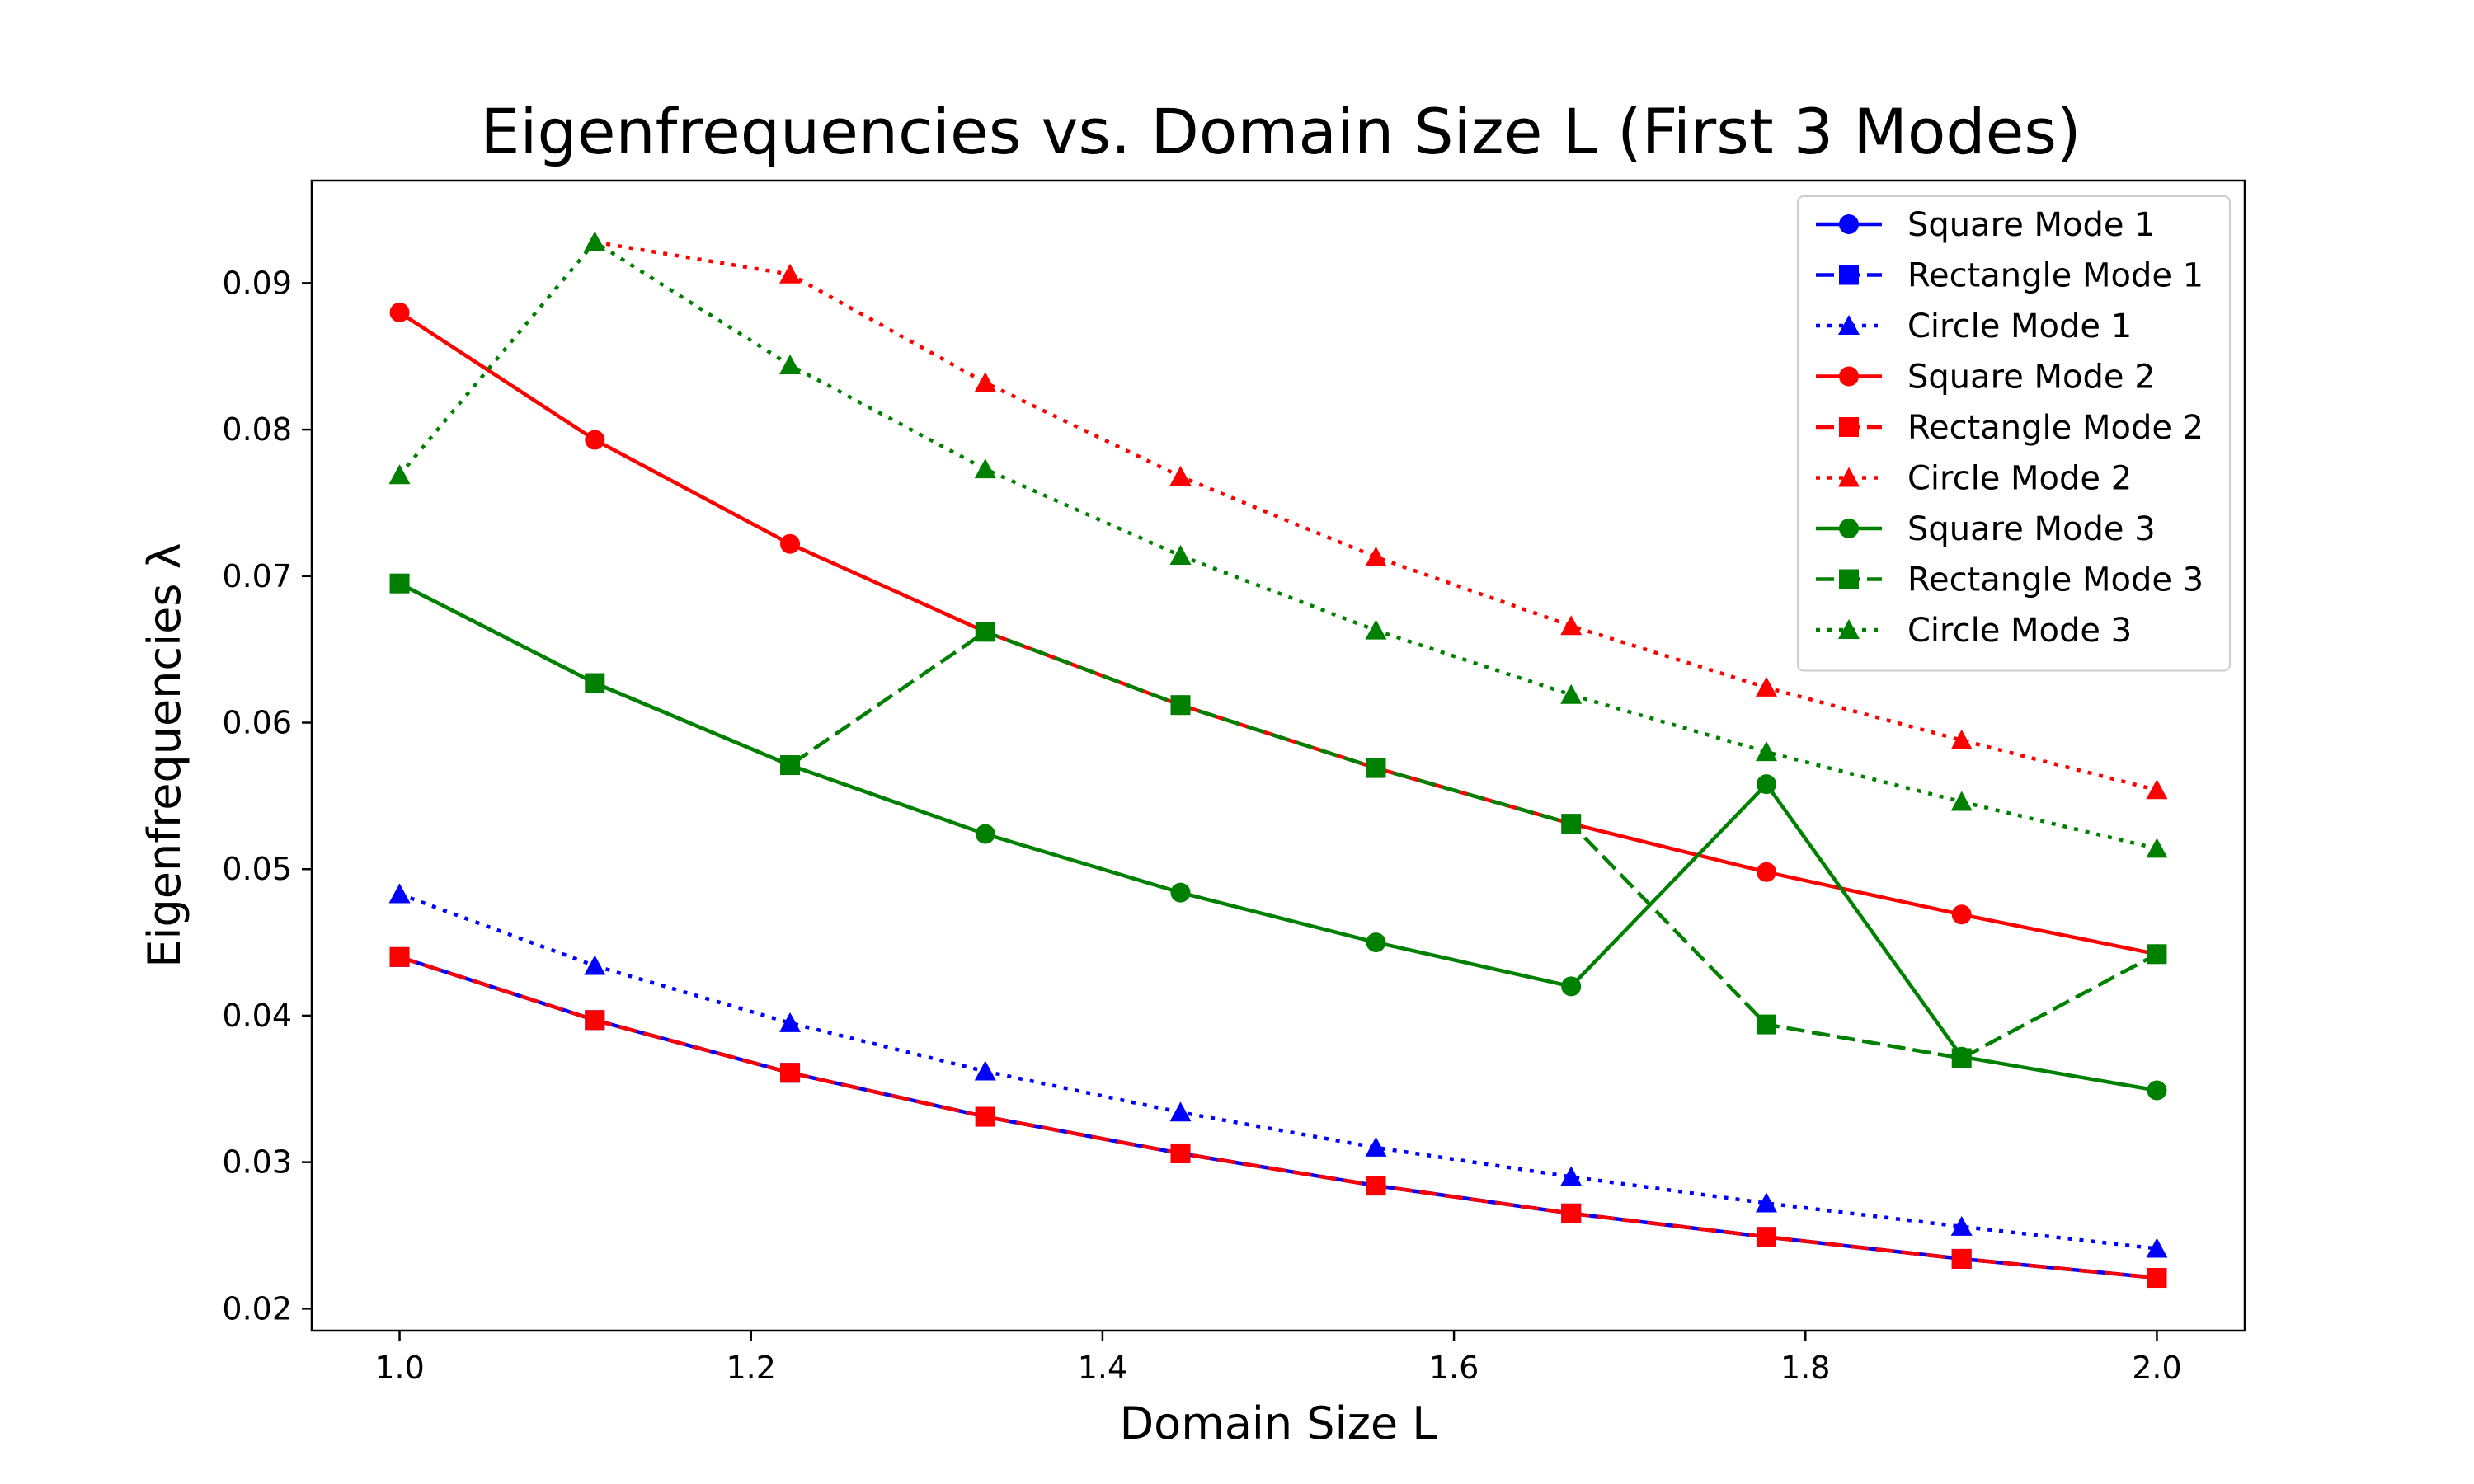 The width and height of the screenshot is (2474, 1484). What do you see at coordinates (1454, 1368) in the screenshot?
I see `x-tick-label: 1.6` at bounding box center [1454, 1368].